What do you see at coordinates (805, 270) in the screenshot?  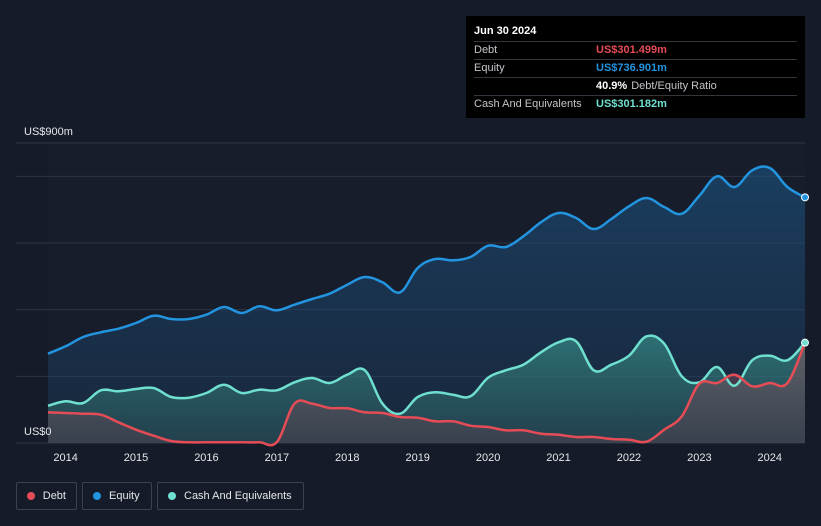 I see `series-endpoints` at bounding box center [805, 270].